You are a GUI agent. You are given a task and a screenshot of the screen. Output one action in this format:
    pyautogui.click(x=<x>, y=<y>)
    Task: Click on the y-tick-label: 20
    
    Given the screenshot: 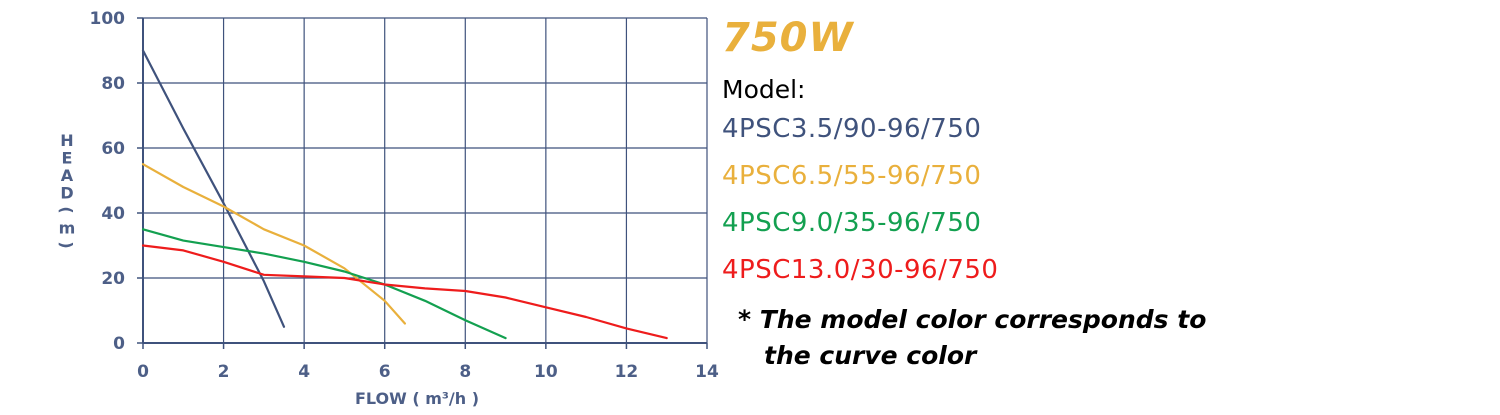 What is the action you would take?
    pyautogui.click(x=113, y=279)
    